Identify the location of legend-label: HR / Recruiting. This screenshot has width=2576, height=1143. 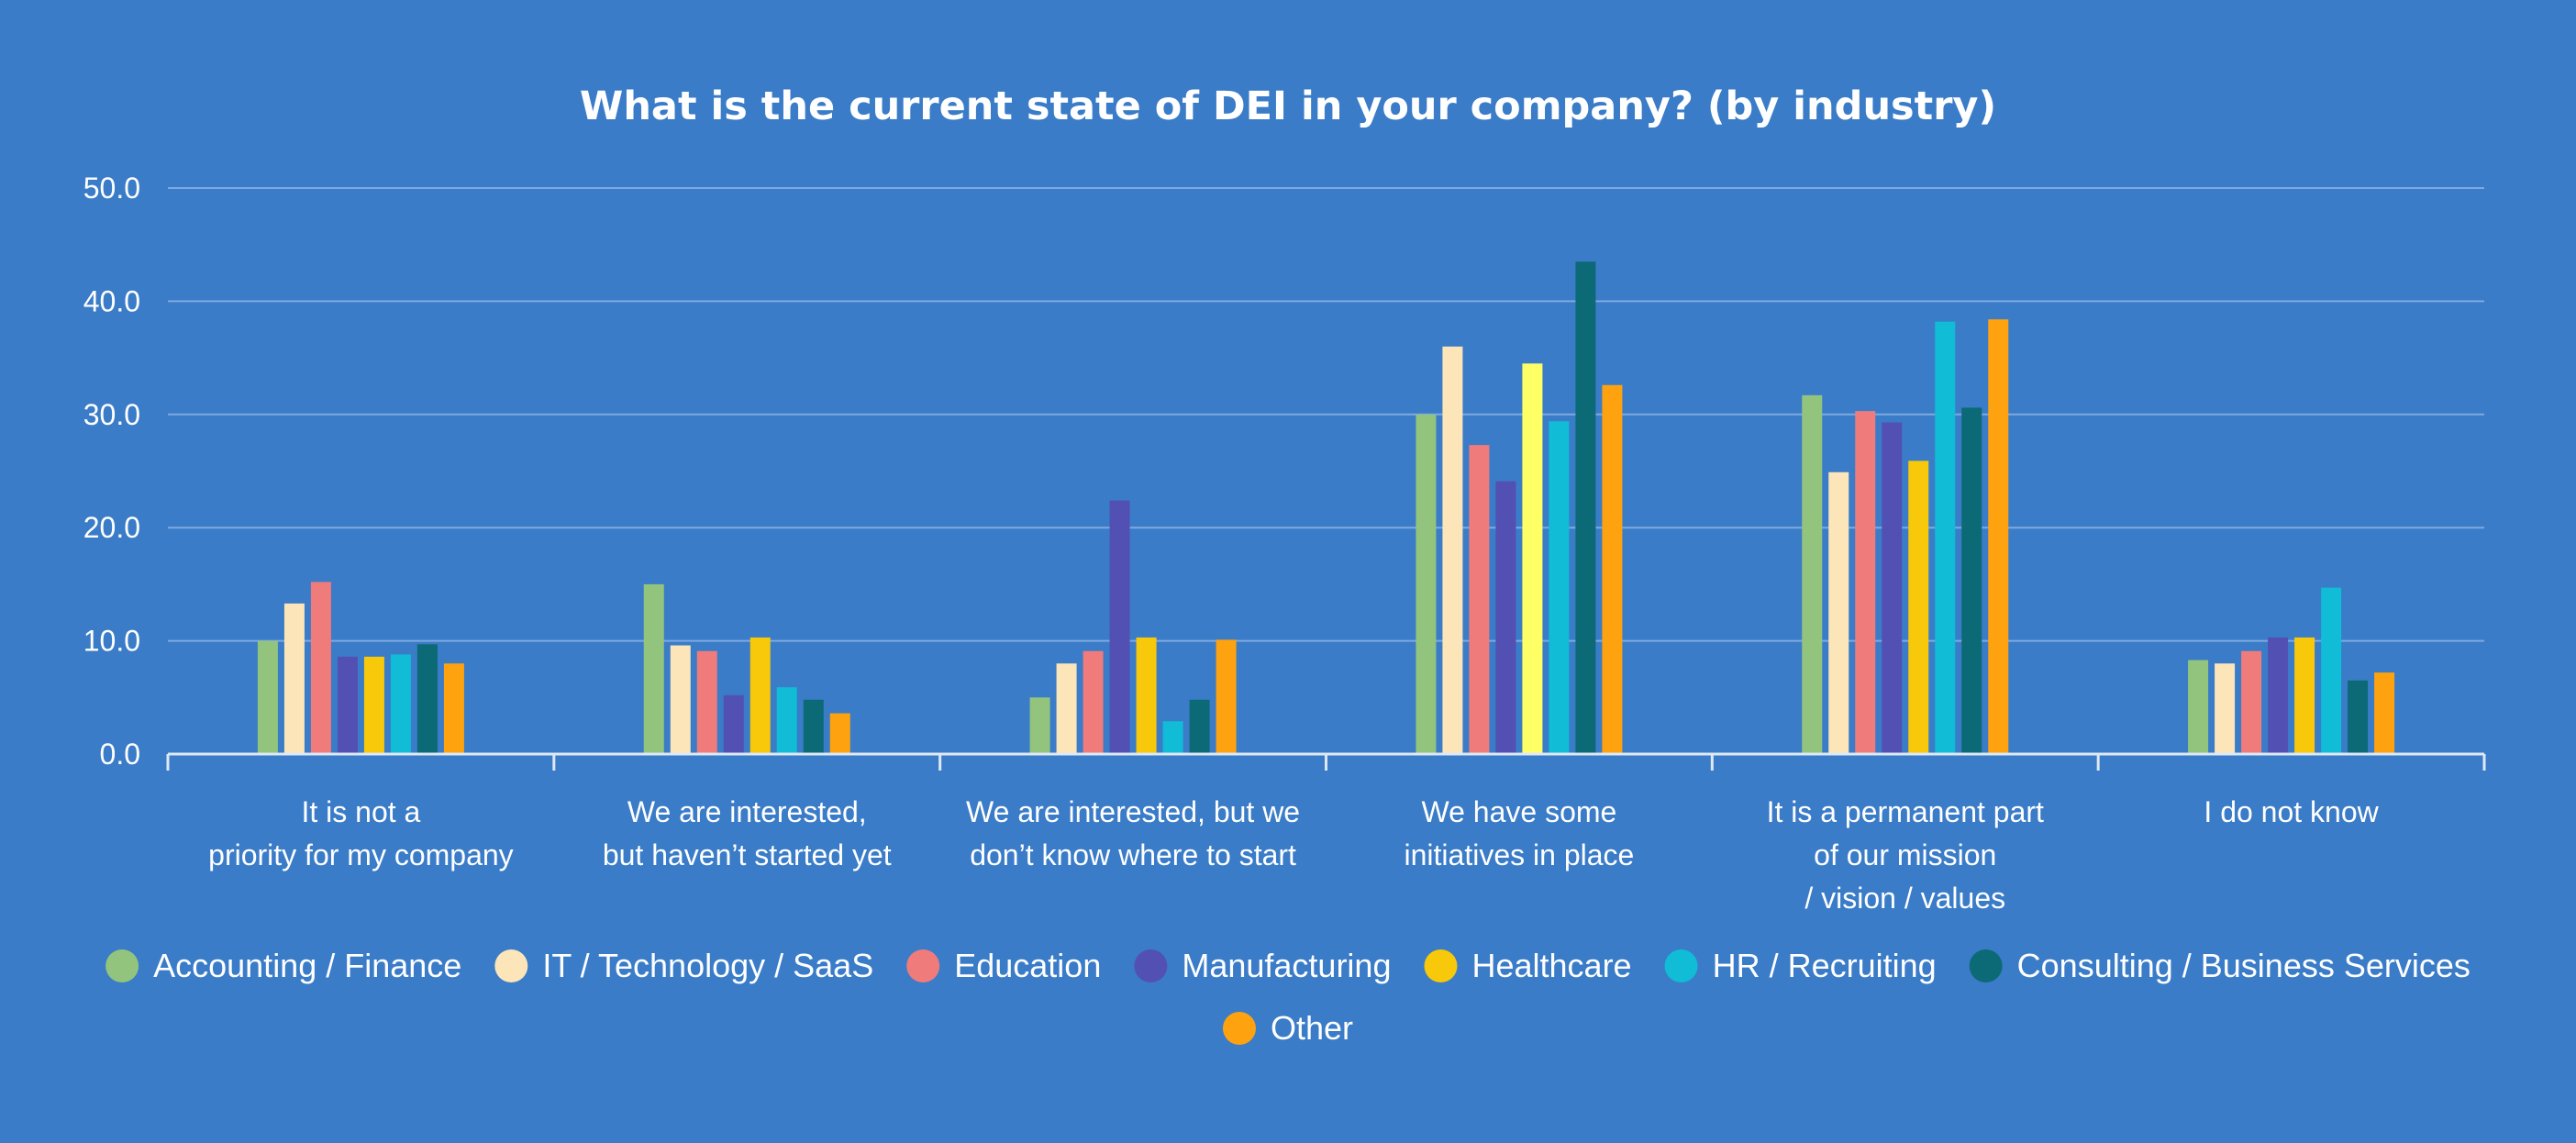
(1825, 965).